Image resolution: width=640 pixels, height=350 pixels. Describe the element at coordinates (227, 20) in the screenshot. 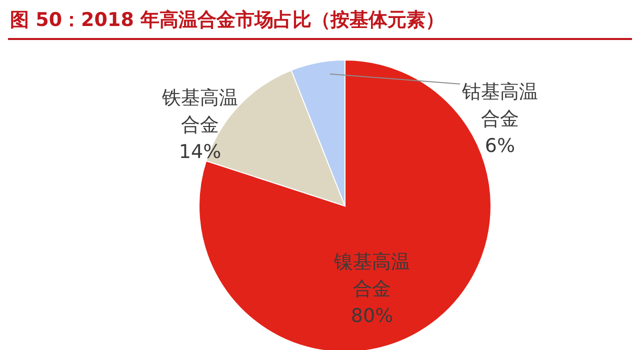

I see `chart-title: 图 50：2018 年高温合金市场占比（按基体元素）` at that location.